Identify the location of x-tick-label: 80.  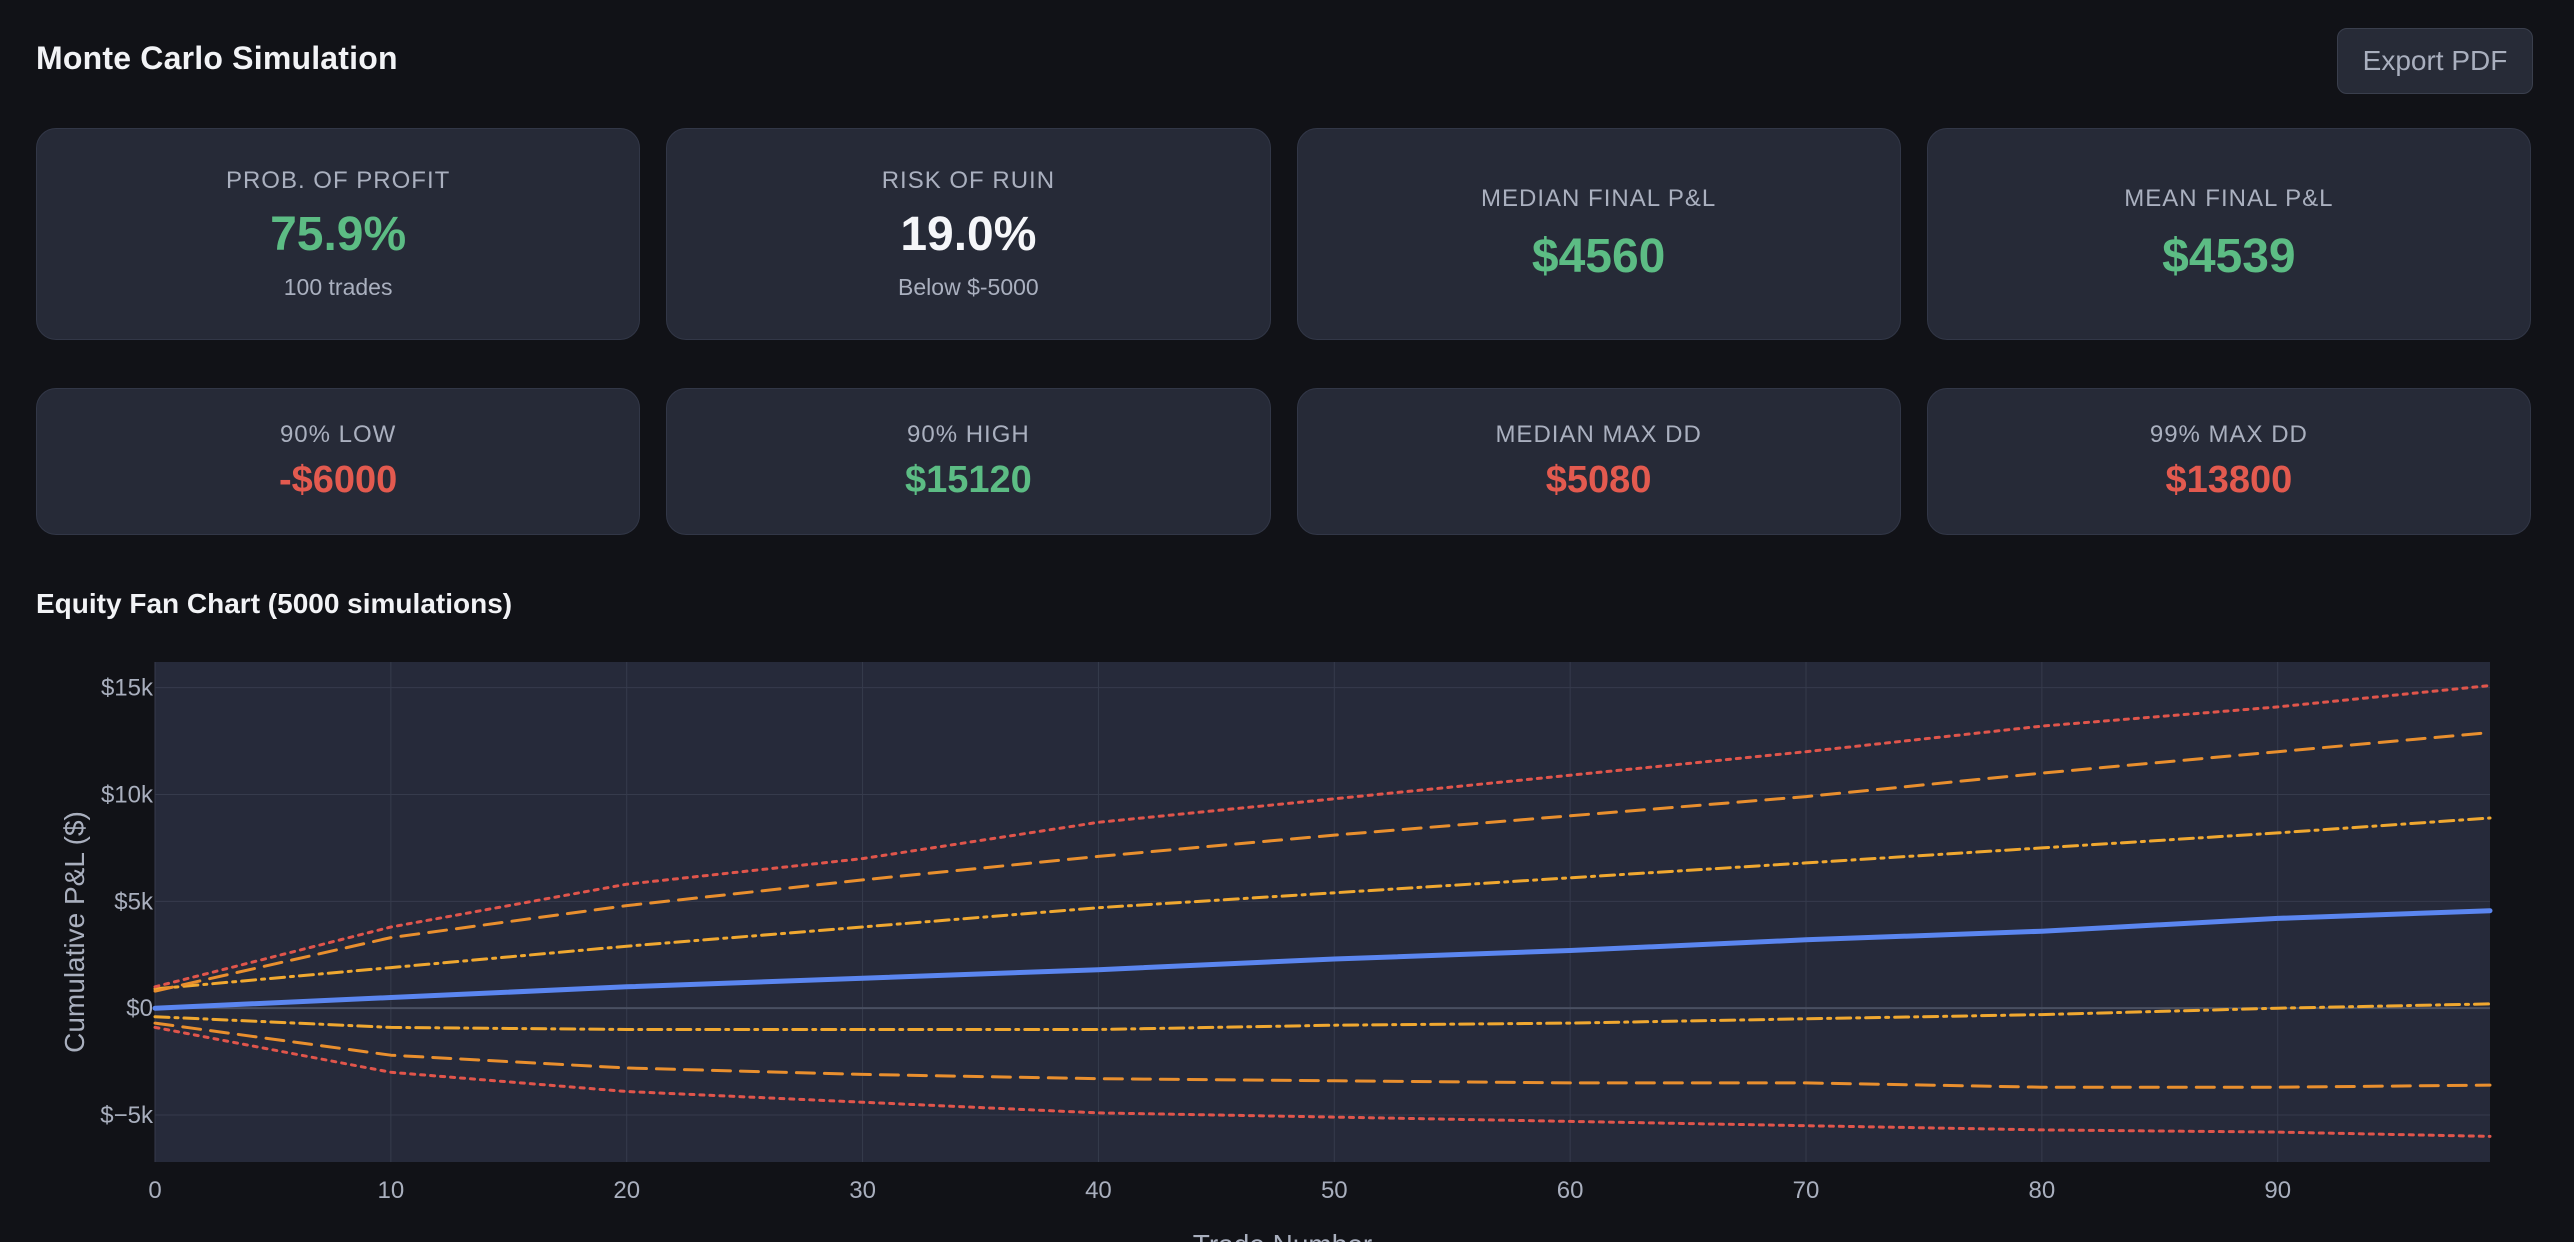
(2042, 1190).